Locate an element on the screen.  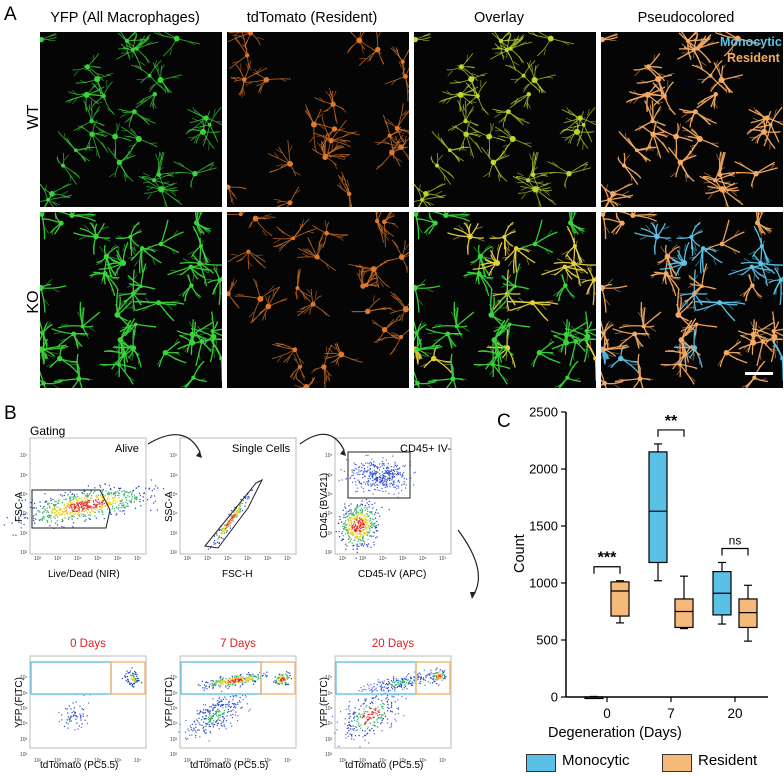
significance-label: *** is located at coordinates (607, 558).